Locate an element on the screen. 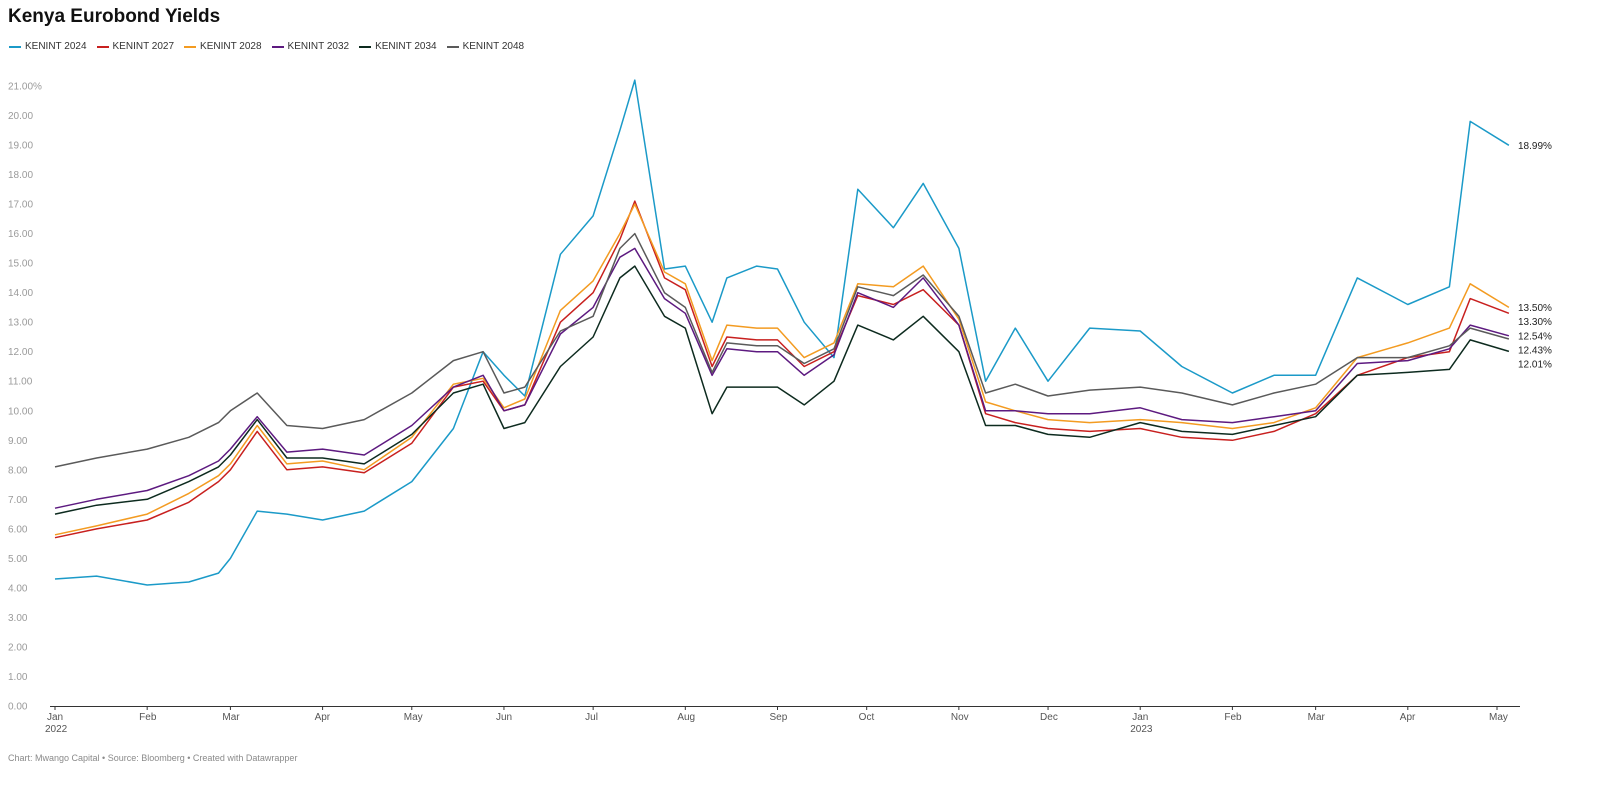 The width and height of the screenshot is (1600, 788). y-tick-label: 14.00 is located at coordinates (20, 293).